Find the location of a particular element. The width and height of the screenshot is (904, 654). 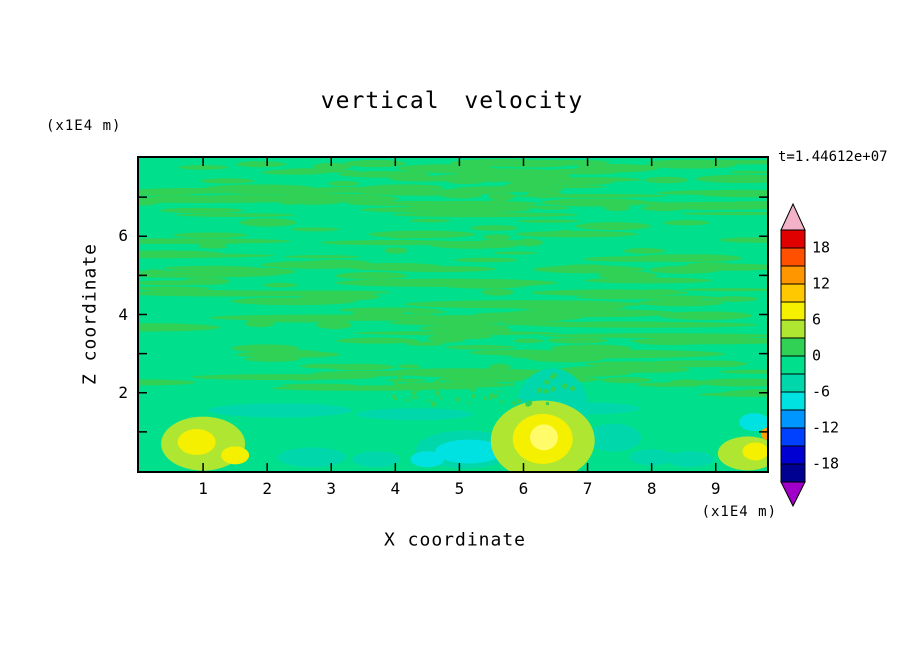

colorbar-label: 6 is located at coordinates (817, 319).